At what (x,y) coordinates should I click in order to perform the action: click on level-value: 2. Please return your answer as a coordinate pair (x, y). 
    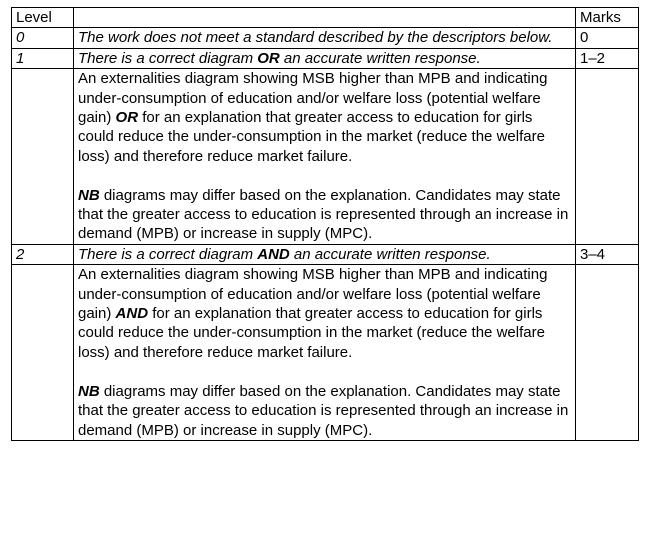
    Looking at the image, I should click on (42, 254).